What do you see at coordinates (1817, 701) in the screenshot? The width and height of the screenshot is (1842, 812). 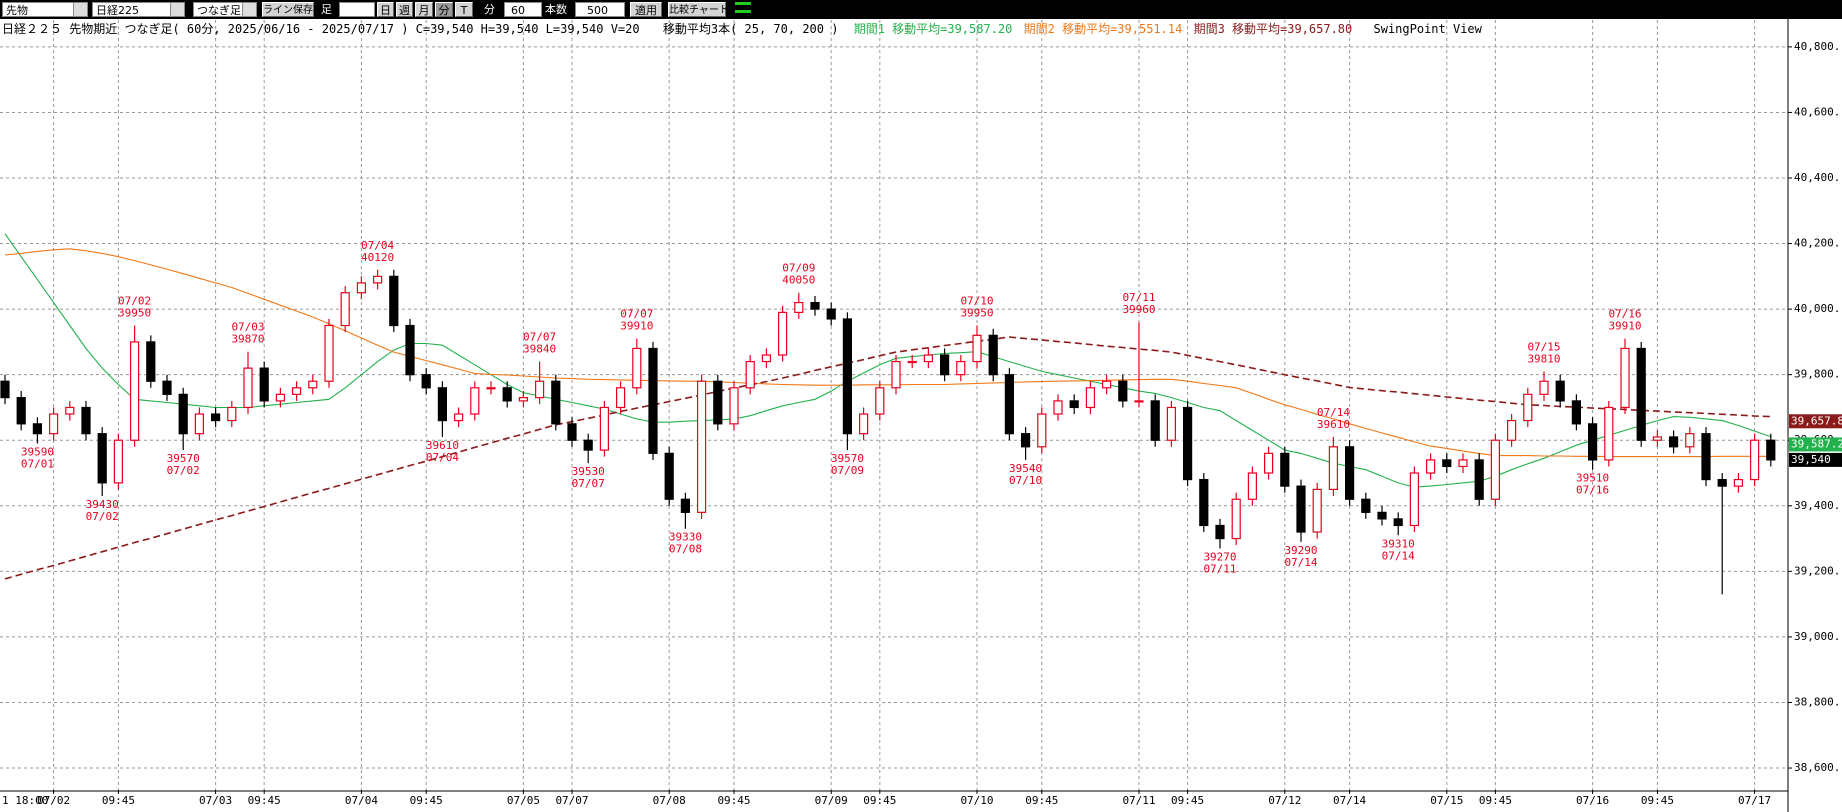 I see `y-tick-label: 38,800.` at bounding box center [1817, 701].